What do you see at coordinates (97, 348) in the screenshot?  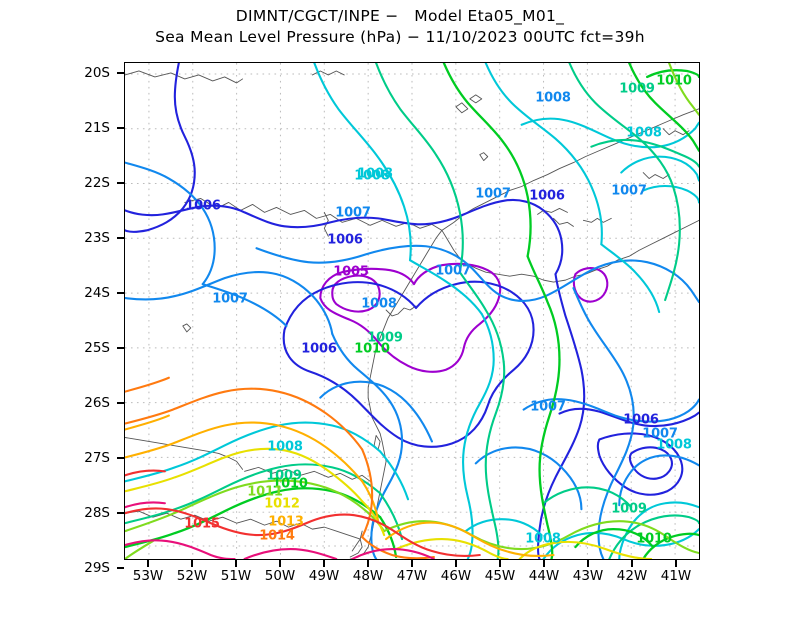 I see `y-tick-label: 25S` at bounding box center [97, 348].